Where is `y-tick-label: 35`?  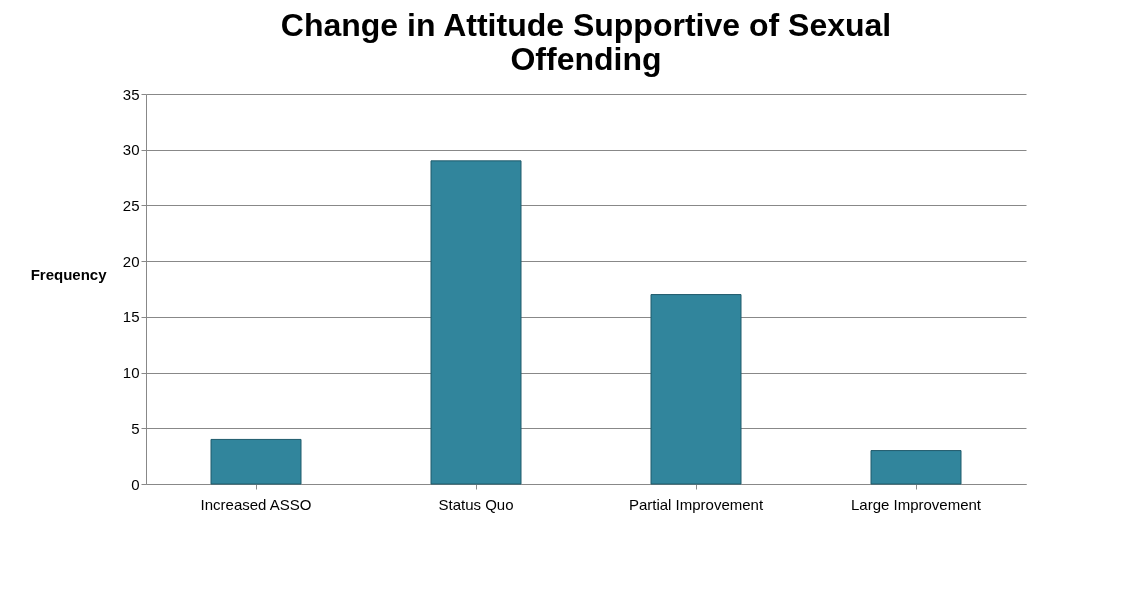
y-tick-label: 35 is located at coordinates (131, 94).